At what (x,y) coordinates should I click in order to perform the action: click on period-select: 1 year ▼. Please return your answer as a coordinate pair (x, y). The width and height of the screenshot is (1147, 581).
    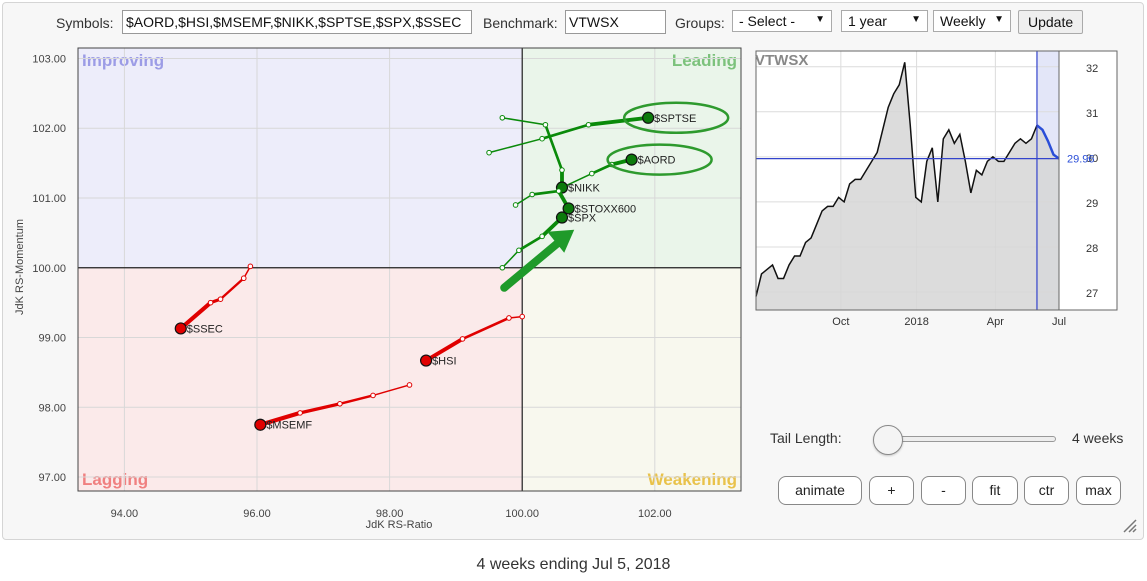
    Looking at the image, I should click on (884, 21).